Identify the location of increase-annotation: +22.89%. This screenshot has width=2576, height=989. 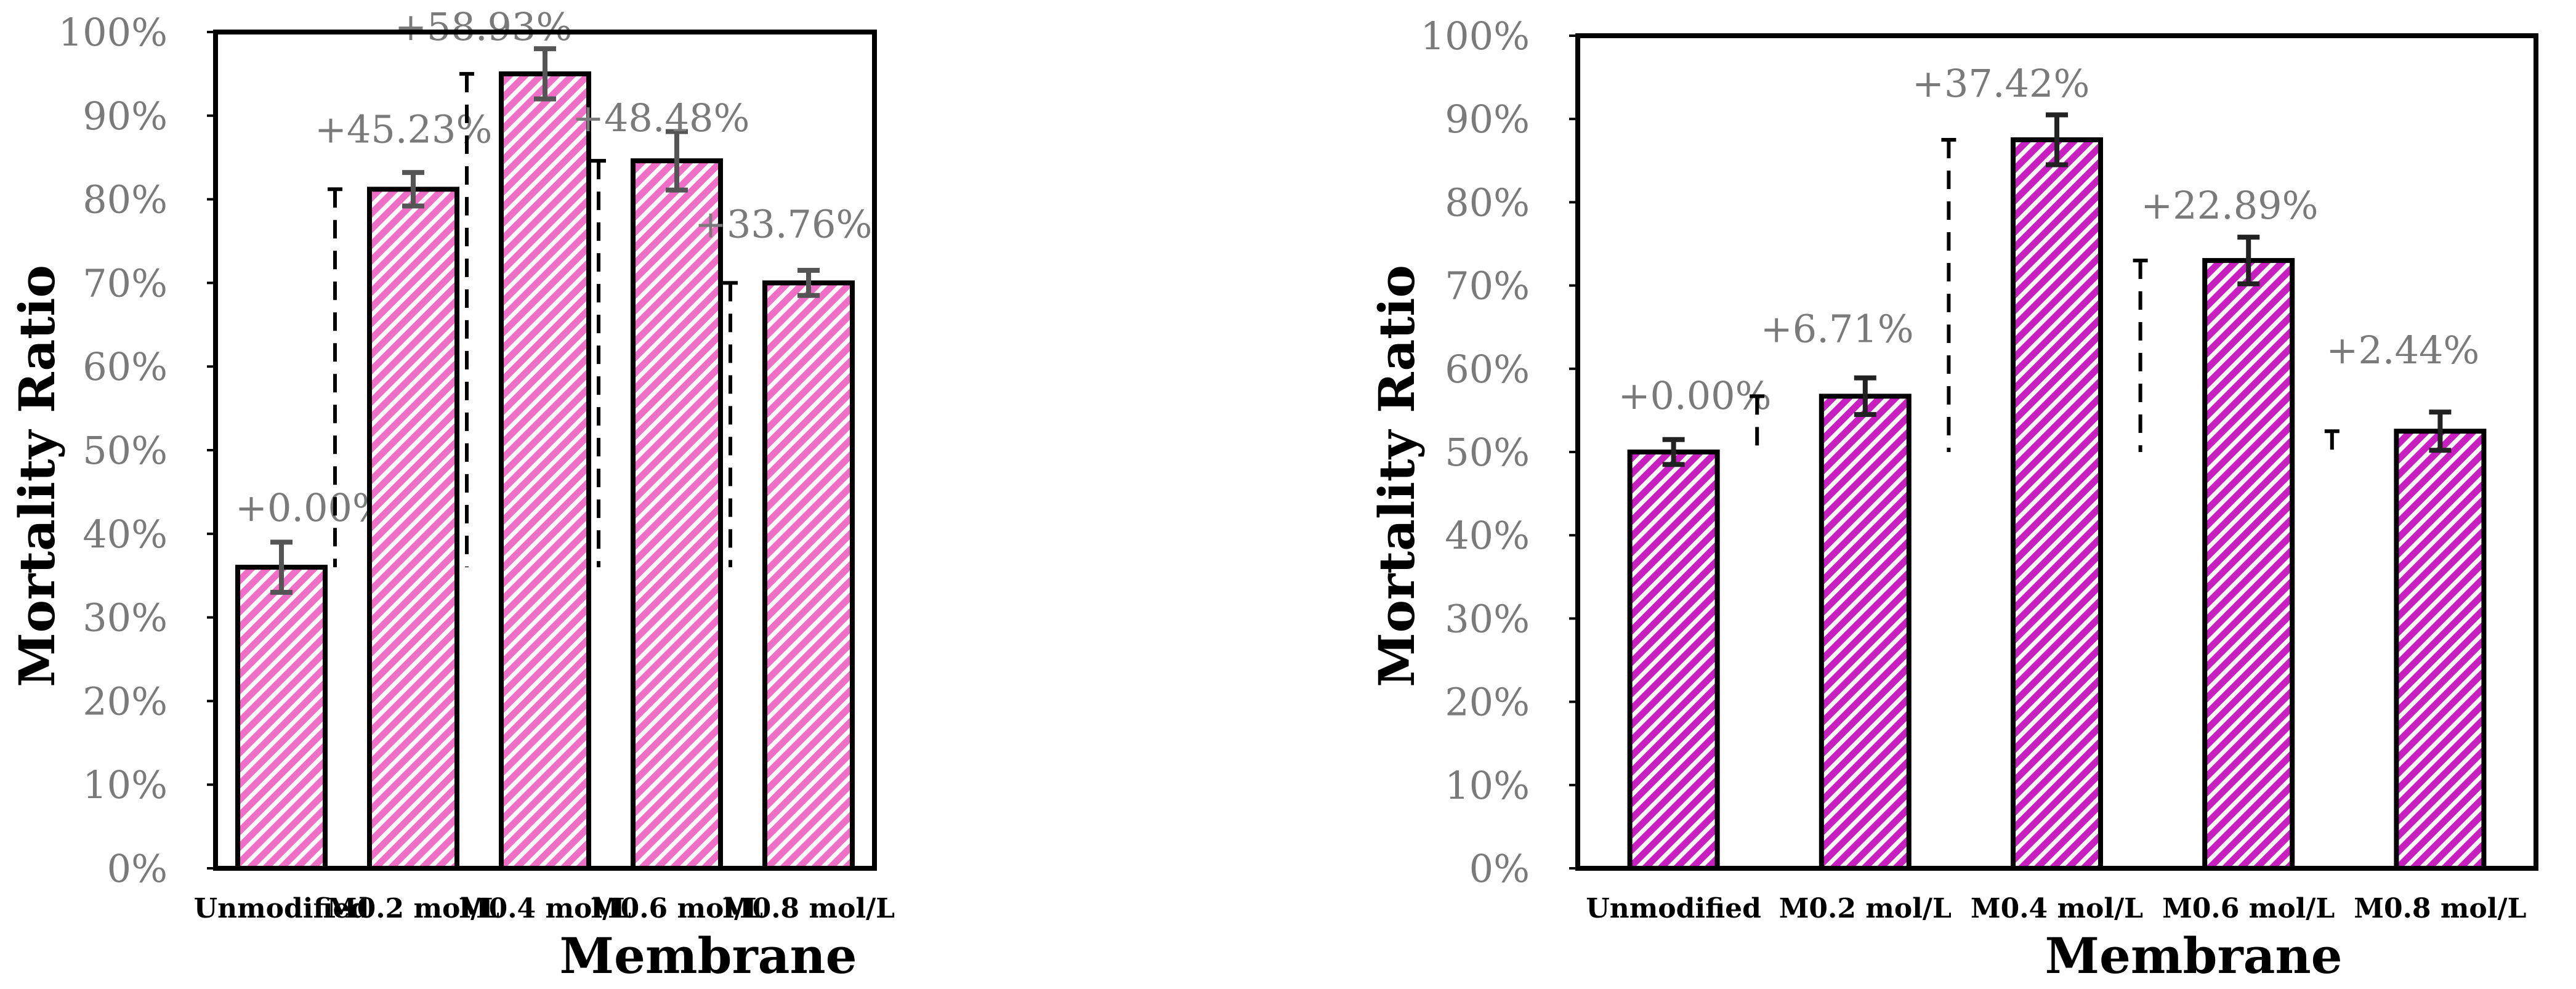
(2229, 205).